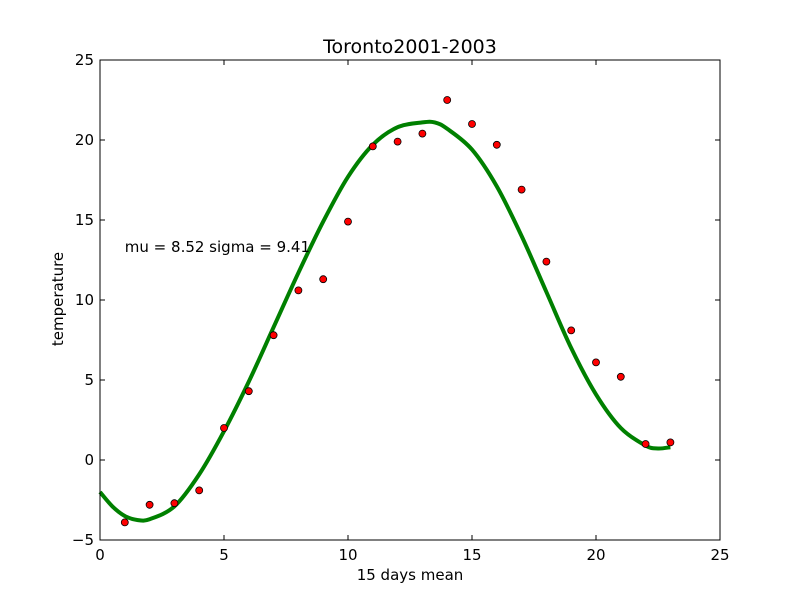  Describe the element at coordinates (100, 555) in the screenshot. I see `x-tick-label: 0` at that location.